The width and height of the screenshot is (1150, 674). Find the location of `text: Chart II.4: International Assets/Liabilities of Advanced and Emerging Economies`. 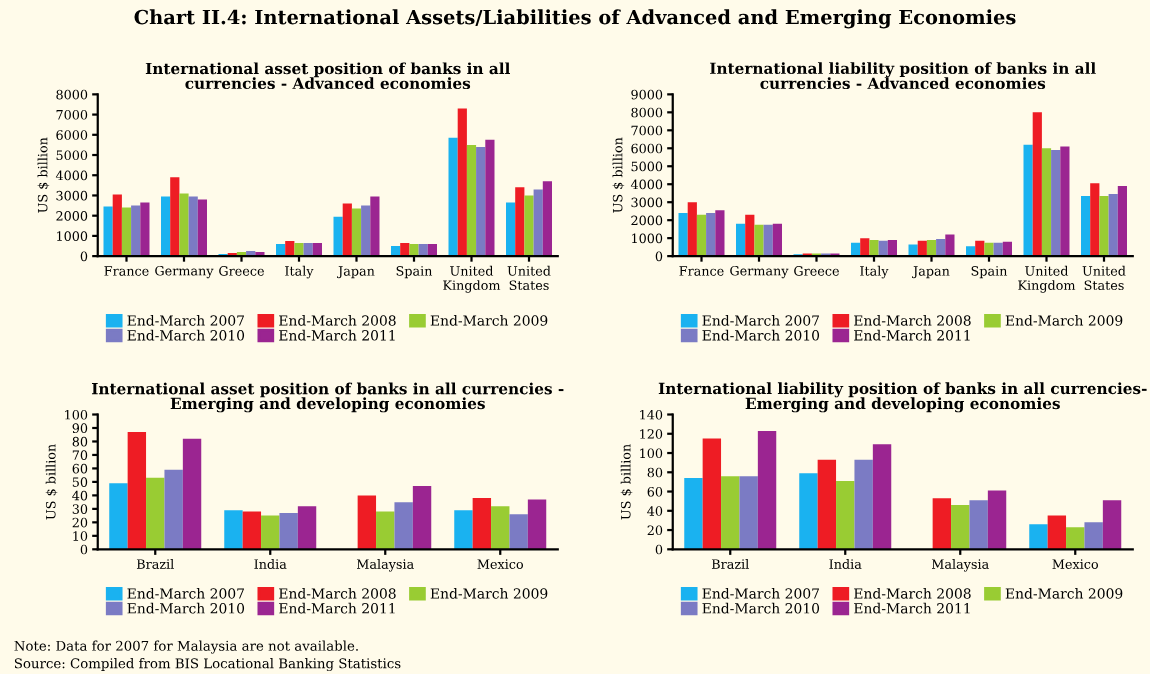

text: Chart II.4: International Assets/Liabilities of Advanced and Emerging Economies is located at coordinates (575, 19).